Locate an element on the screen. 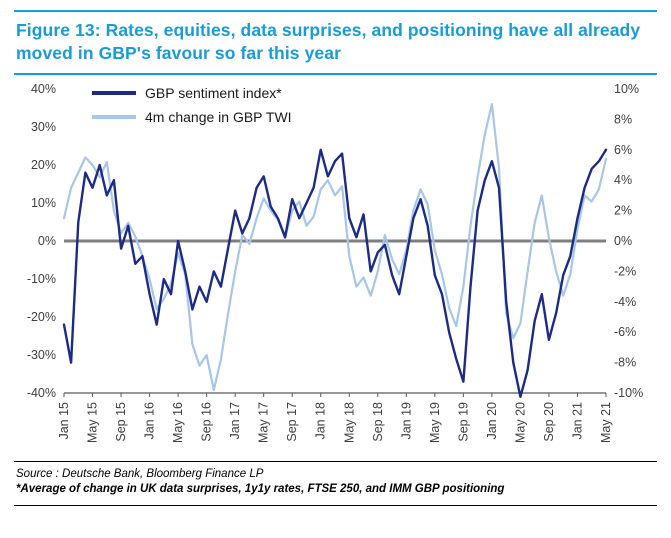 This screenshot has width=671, height=538. x-axis-label: Jan 19 is located at coordinates (406, 421).